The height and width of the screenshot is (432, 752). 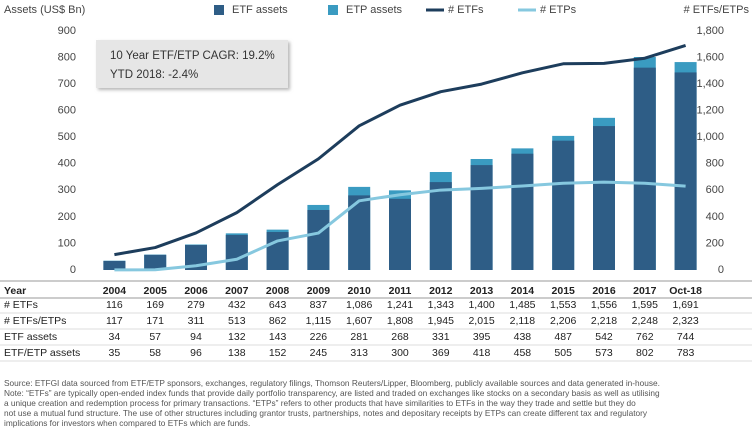 I want to click on x-tick-label: 2010, so click(x=360, y=291).